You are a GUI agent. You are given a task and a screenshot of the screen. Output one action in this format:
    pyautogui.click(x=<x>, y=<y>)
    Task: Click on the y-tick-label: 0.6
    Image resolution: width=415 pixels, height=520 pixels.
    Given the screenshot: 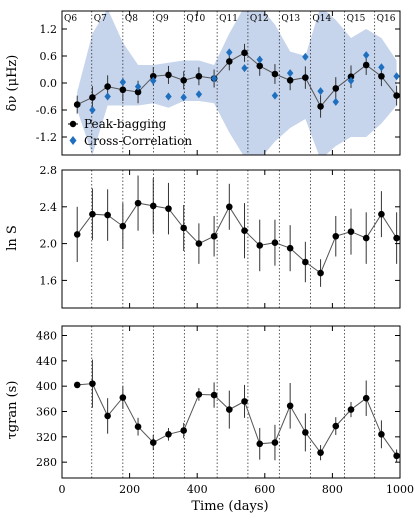 What is the action you would take?
    pyautogui.click(x=49, y=56)
    